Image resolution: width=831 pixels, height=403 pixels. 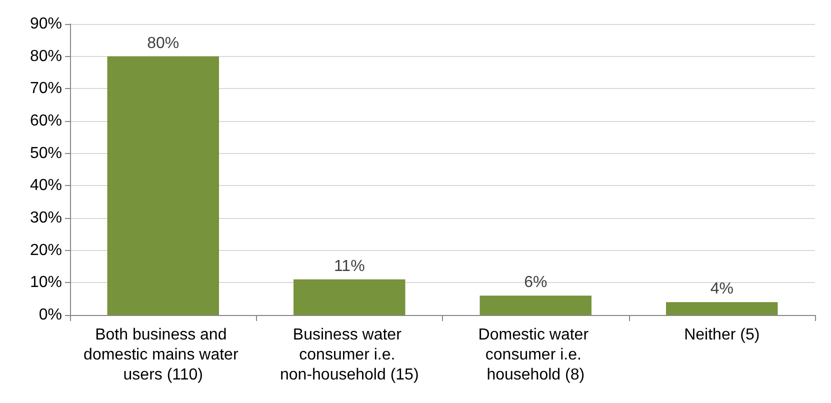 What do you see at coordinates (46, 121) in the screenshot?
I see `y-tick-label: 60%` at bounding box center [46, 121].